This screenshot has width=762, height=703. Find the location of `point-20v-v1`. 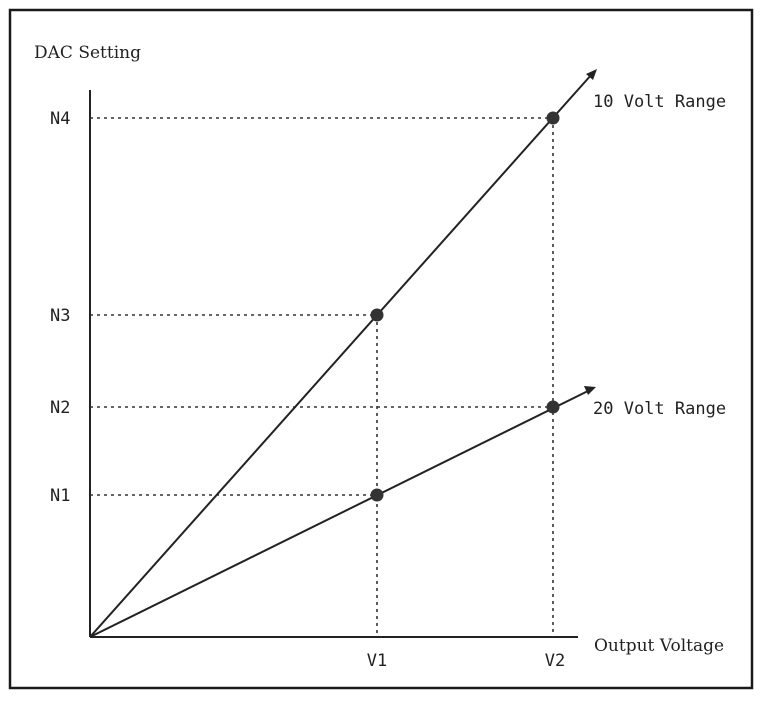

point-20v-v1 is located at coordinates (377, 495).